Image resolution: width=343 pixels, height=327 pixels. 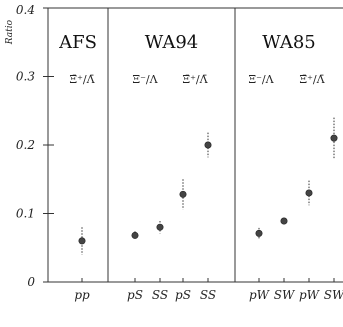 I want to click on y-tick-label: 0.4, so click(x=25, y=10).